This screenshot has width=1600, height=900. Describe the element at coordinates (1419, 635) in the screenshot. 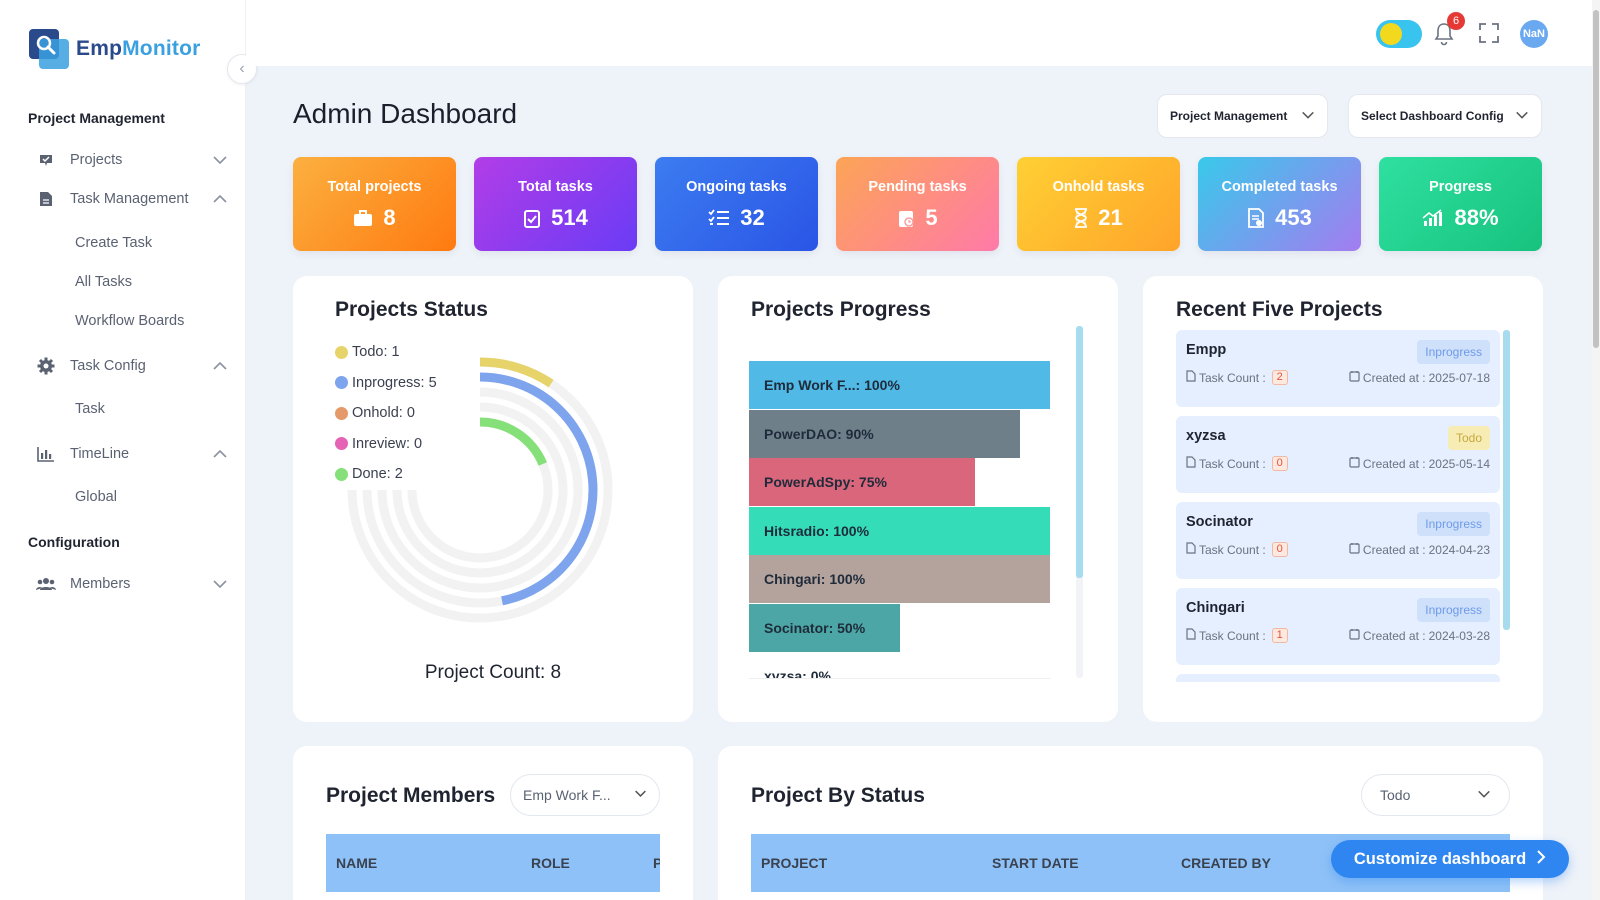

I see `created-meta: Created at : 2024-03-28` at that location.